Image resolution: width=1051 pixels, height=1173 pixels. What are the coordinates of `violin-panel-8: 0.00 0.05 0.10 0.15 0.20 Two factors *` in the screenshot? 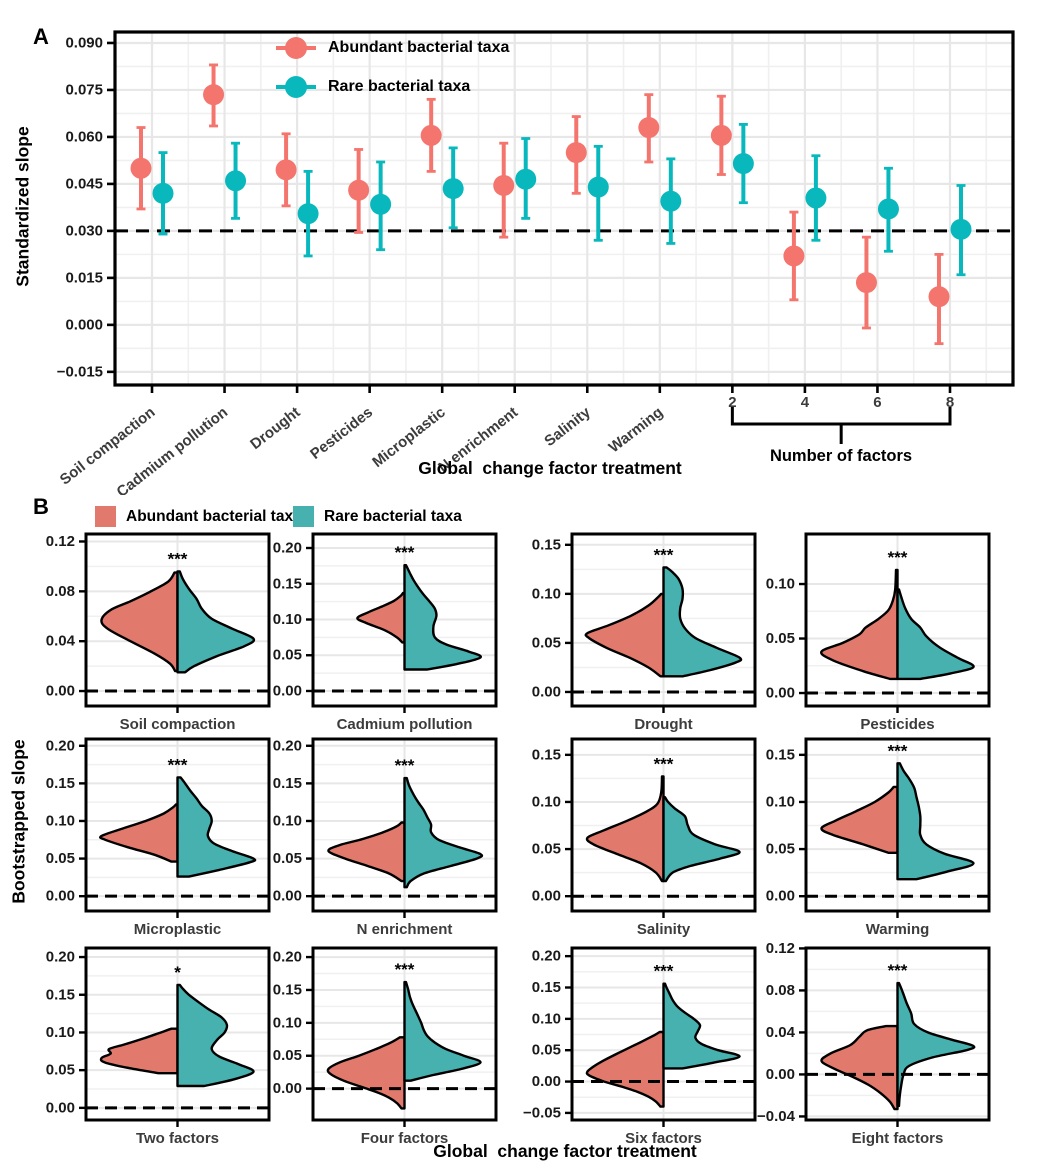 It's located at (158, 1046).